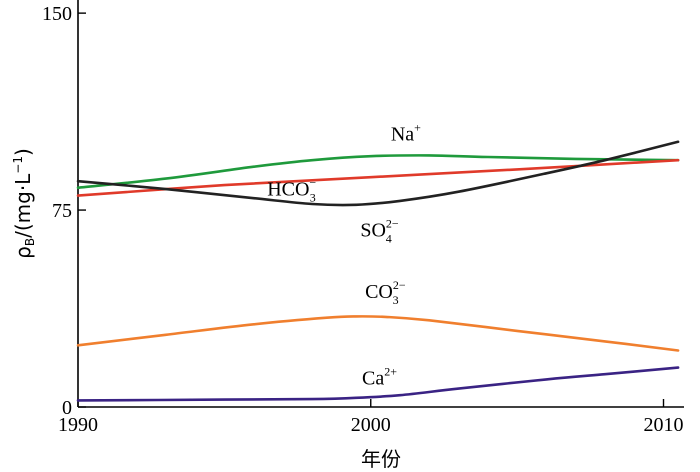 Image resolution: width=700 pixels, height=472 pixels. I want to click on series-label-hco3: HCO− 3, so click(291, 190).